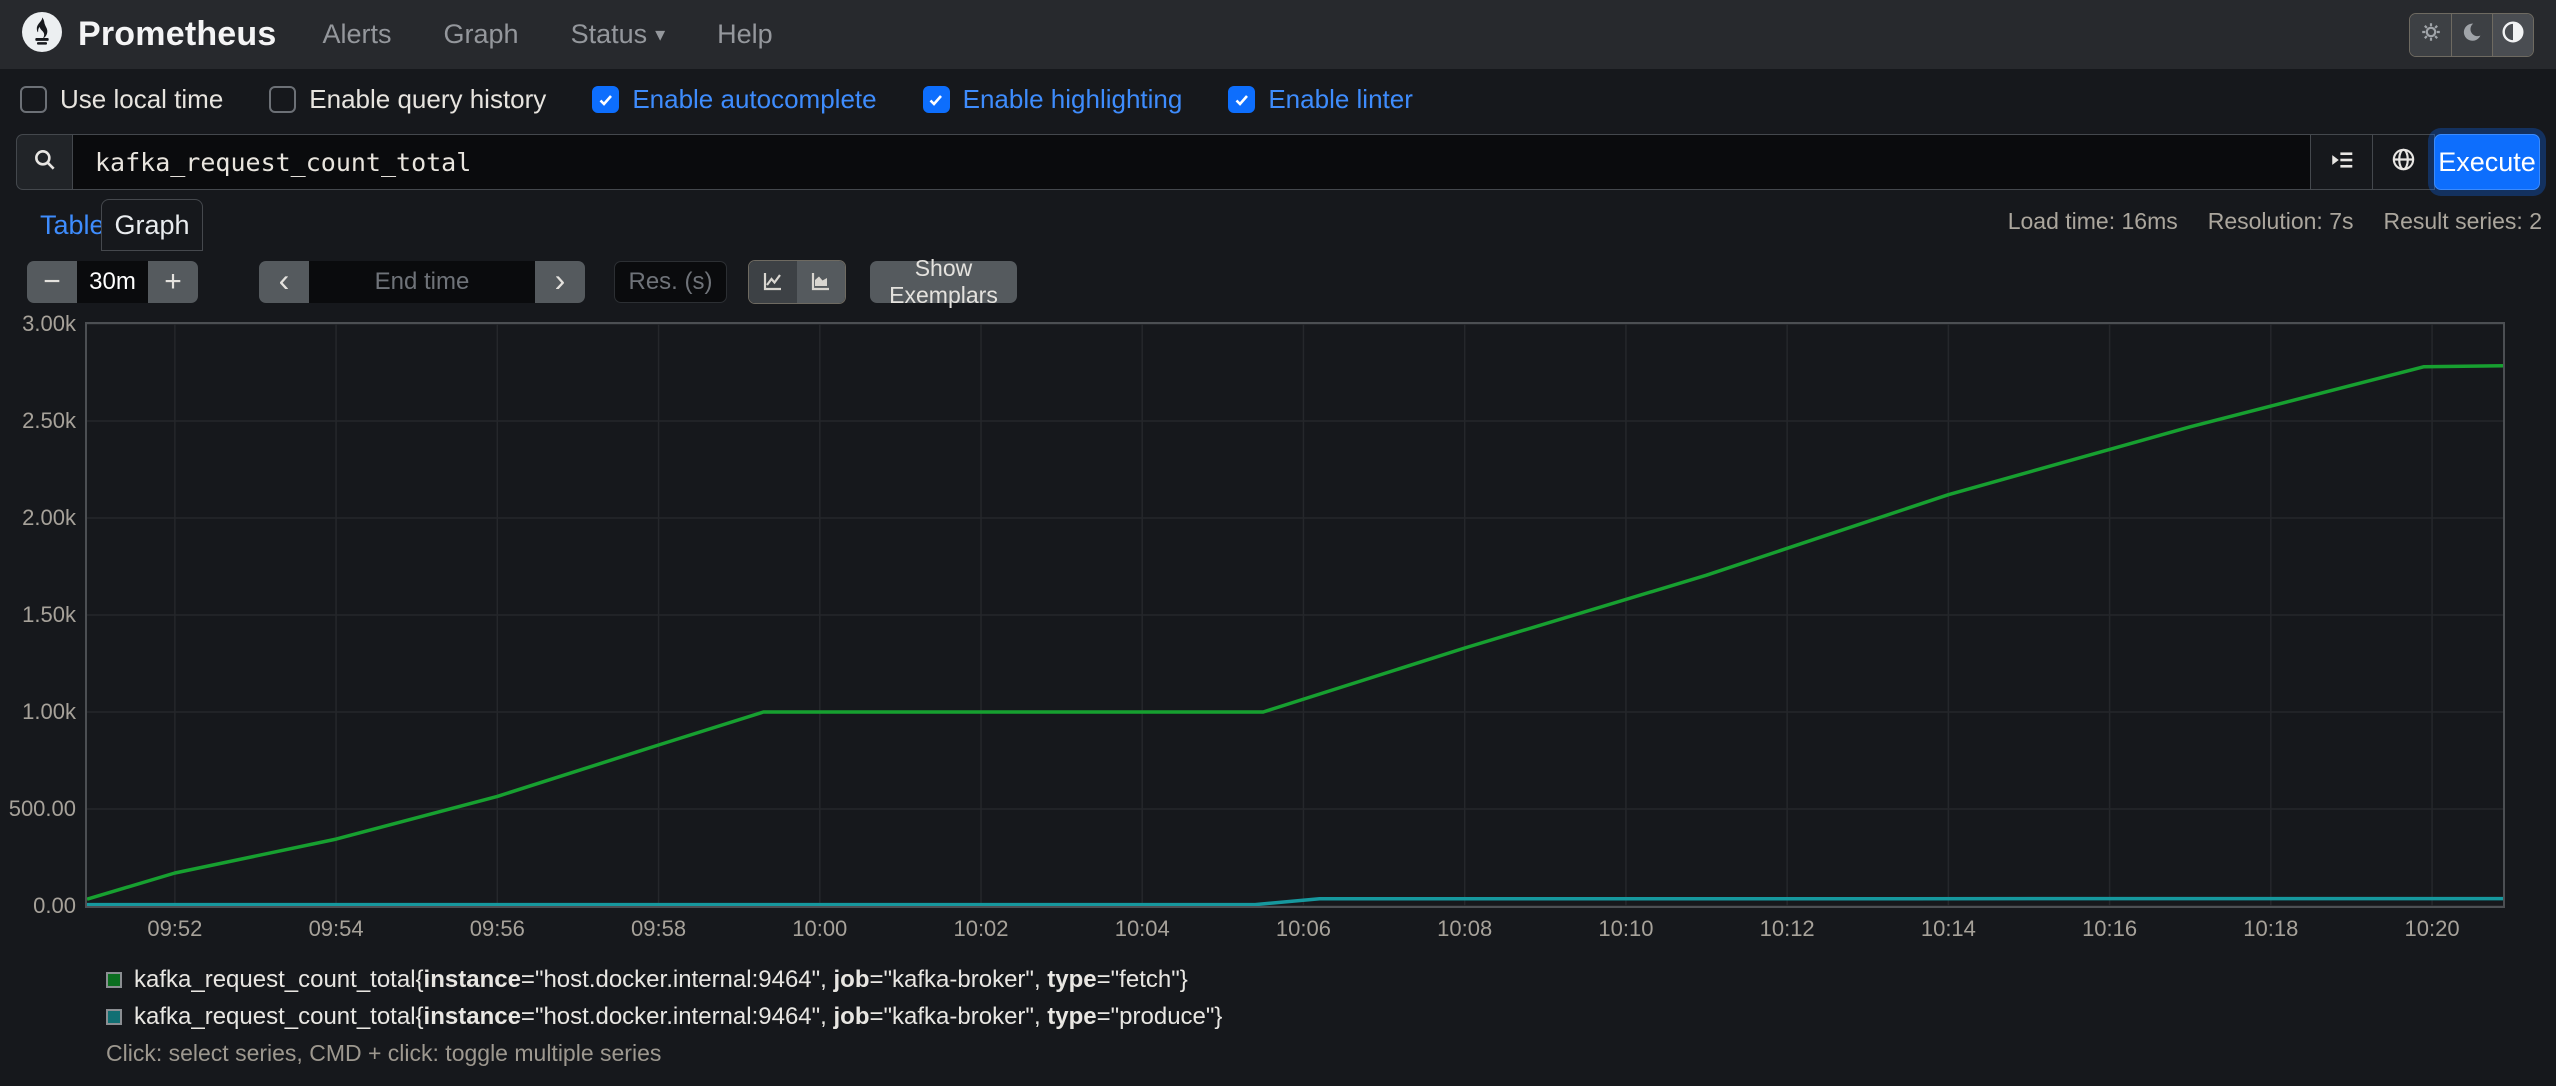  What do you see at coordinates (52, 282) in the screenshot?
I see `decrease-range-button: −` at bounding box center [52, 282].